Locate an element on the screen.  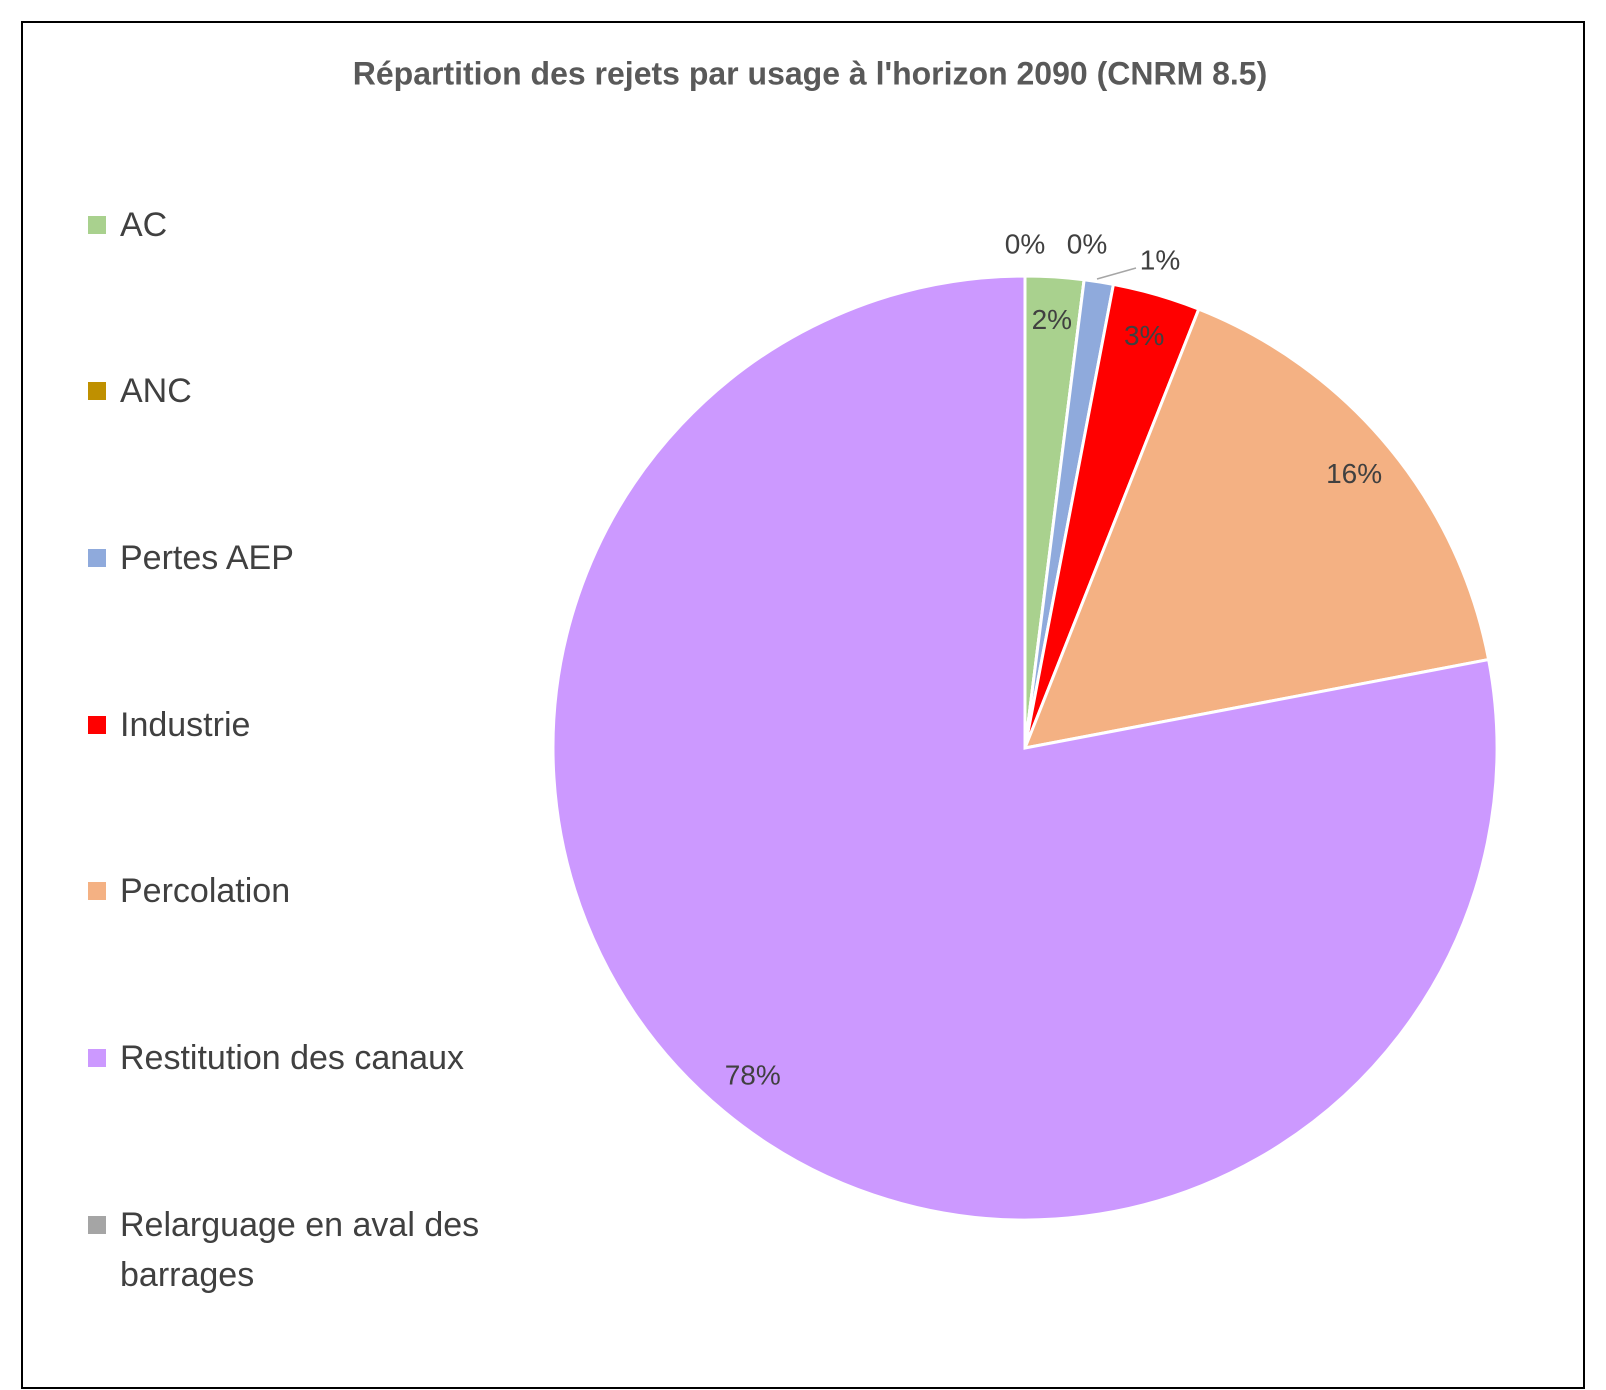
legend-item: ANC is located at coordinates (304, 391).